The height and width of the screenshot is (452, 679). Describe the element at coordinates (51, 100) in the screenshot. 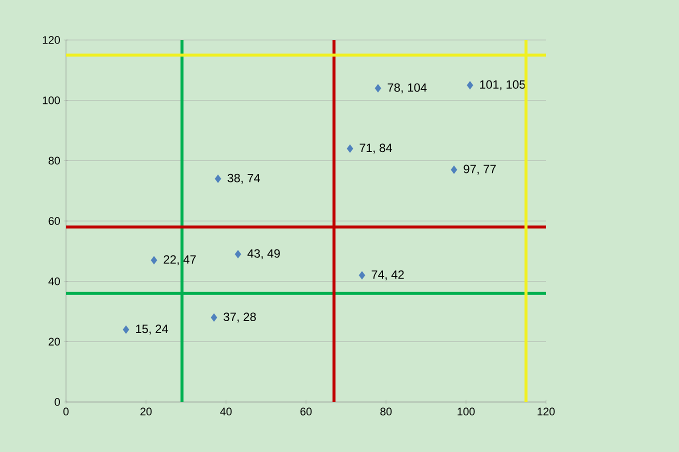

I see `y-tick-label: 100` at that location.